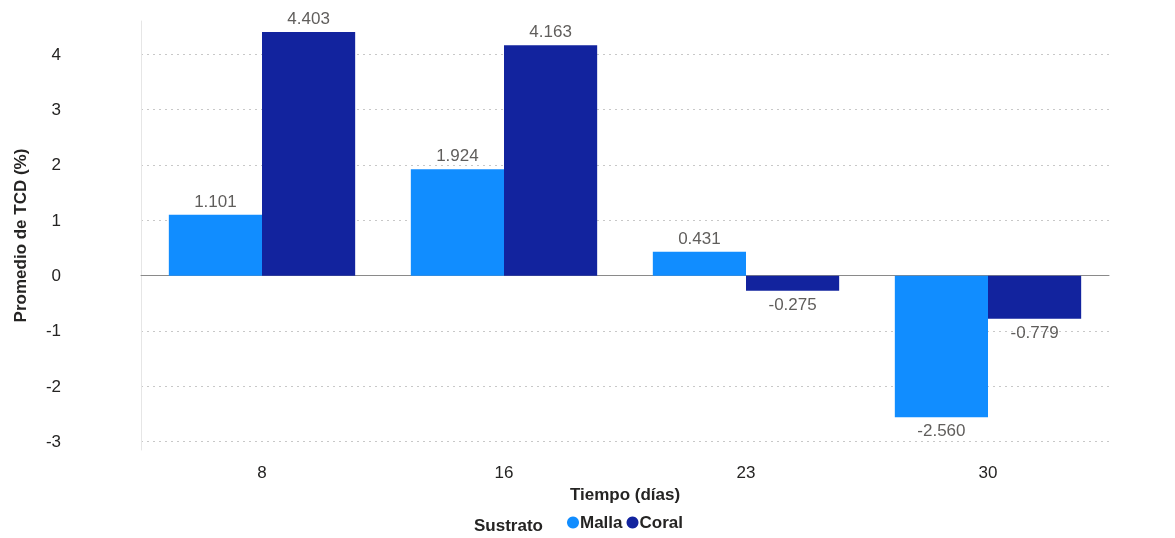 The image size is (1175, 538). I want to click on data-label: -0.779, so click(1034, 332).